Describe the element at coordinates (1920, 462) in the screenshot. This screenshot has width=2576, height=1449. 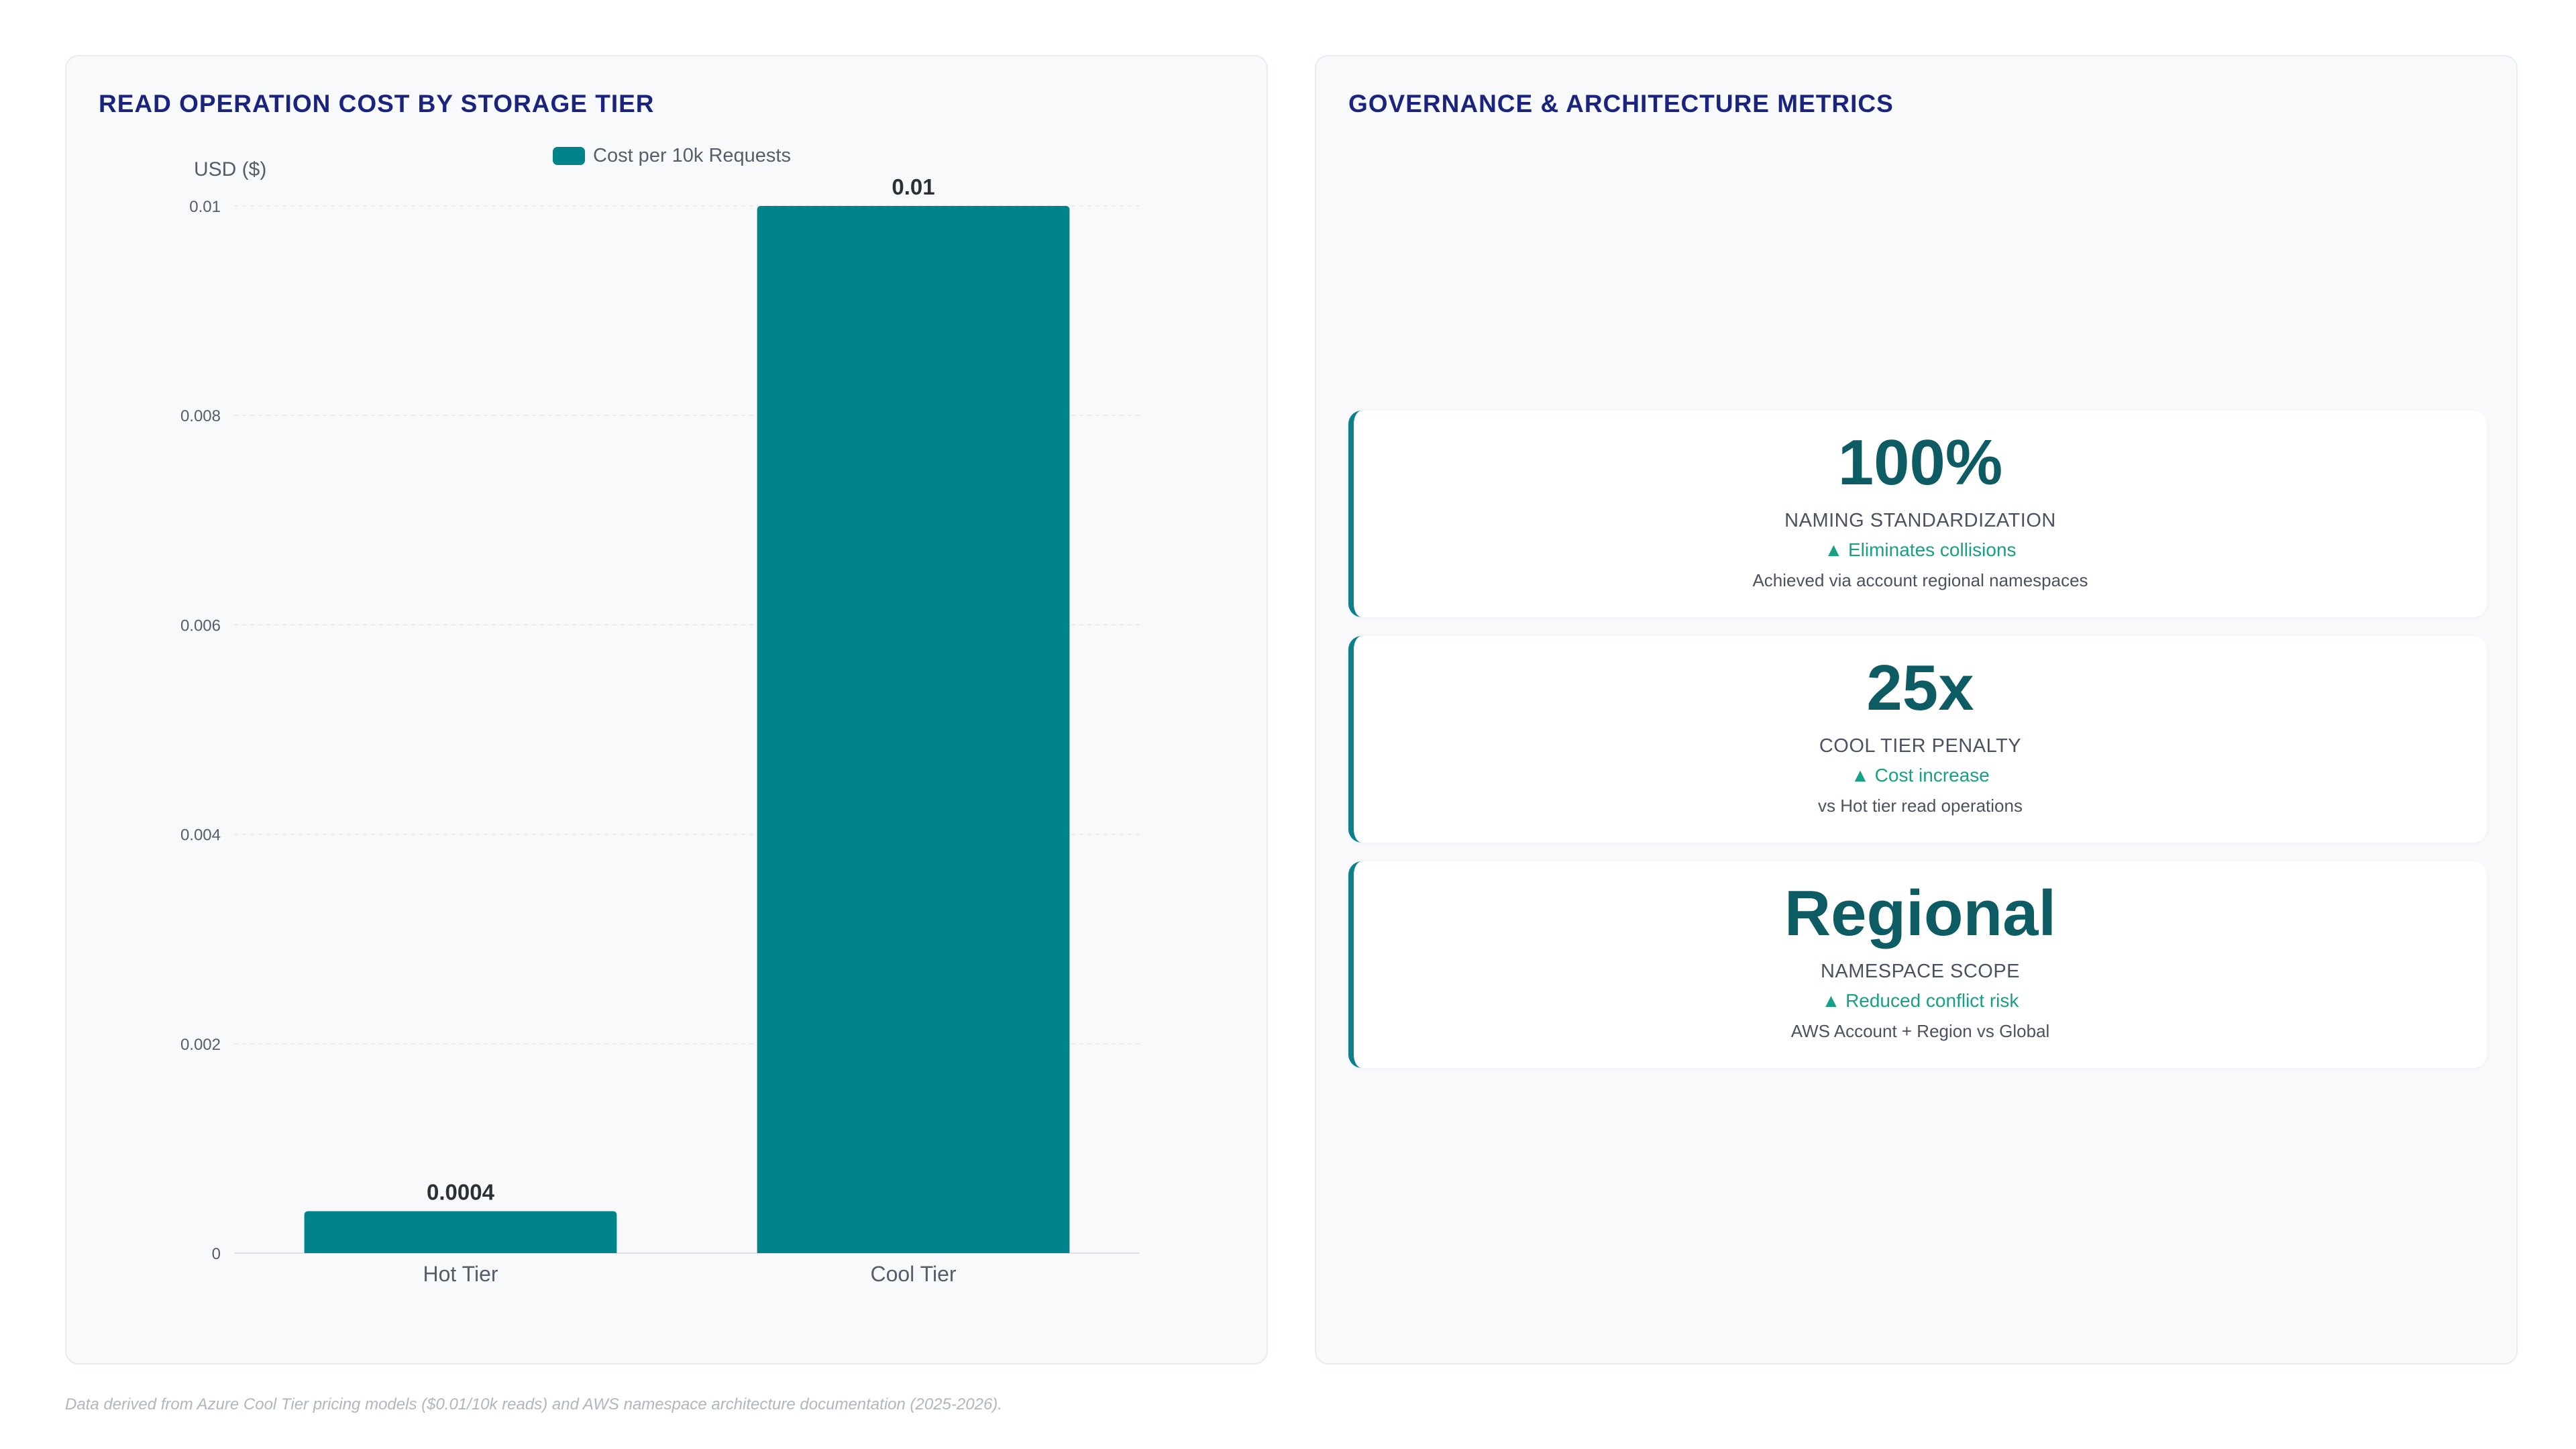
I see `kpi-value: 100%` at that location.